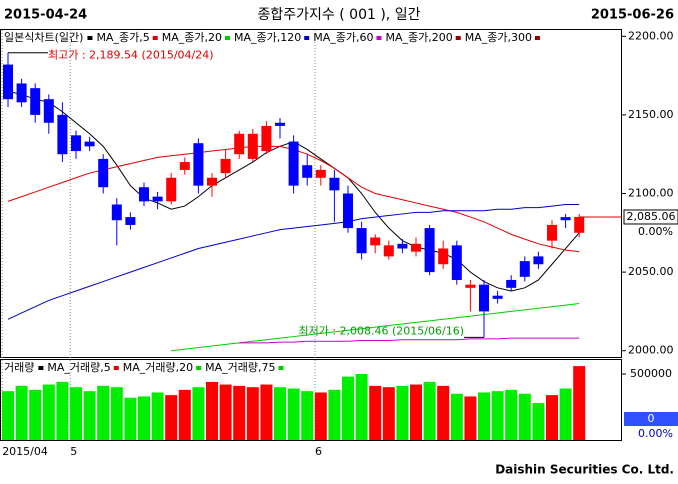  I want to click on x-tick-label: 5, so click(73, 451).